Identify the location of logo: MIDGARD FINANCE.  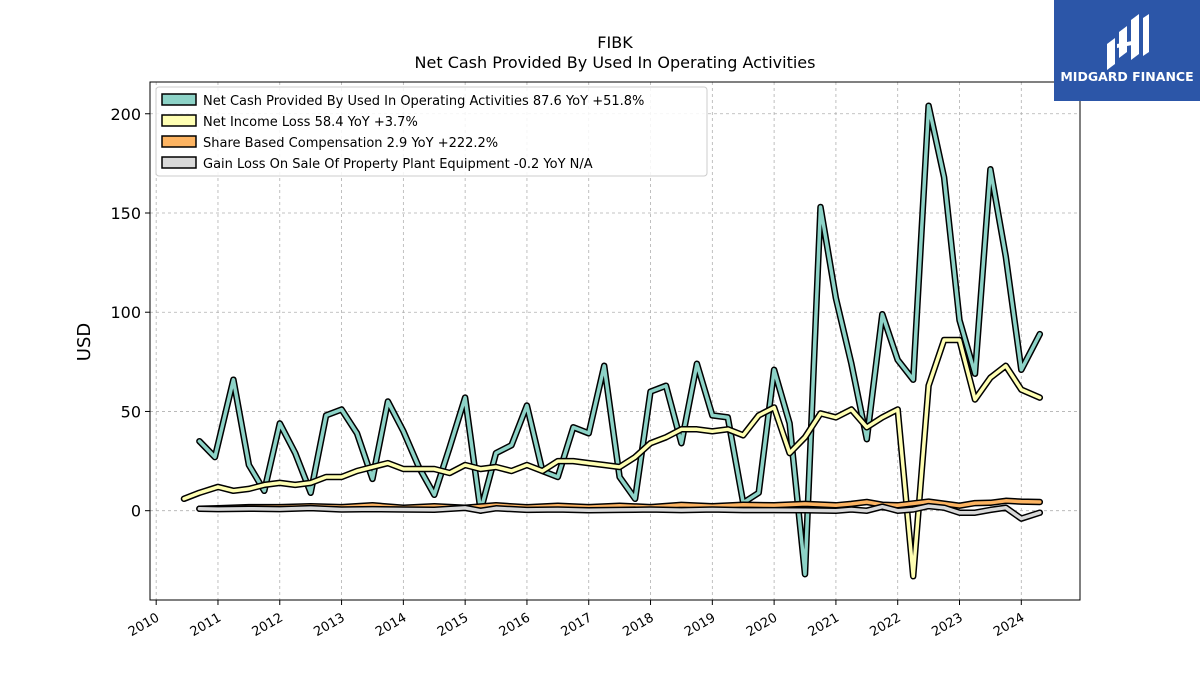
(1127, 50).